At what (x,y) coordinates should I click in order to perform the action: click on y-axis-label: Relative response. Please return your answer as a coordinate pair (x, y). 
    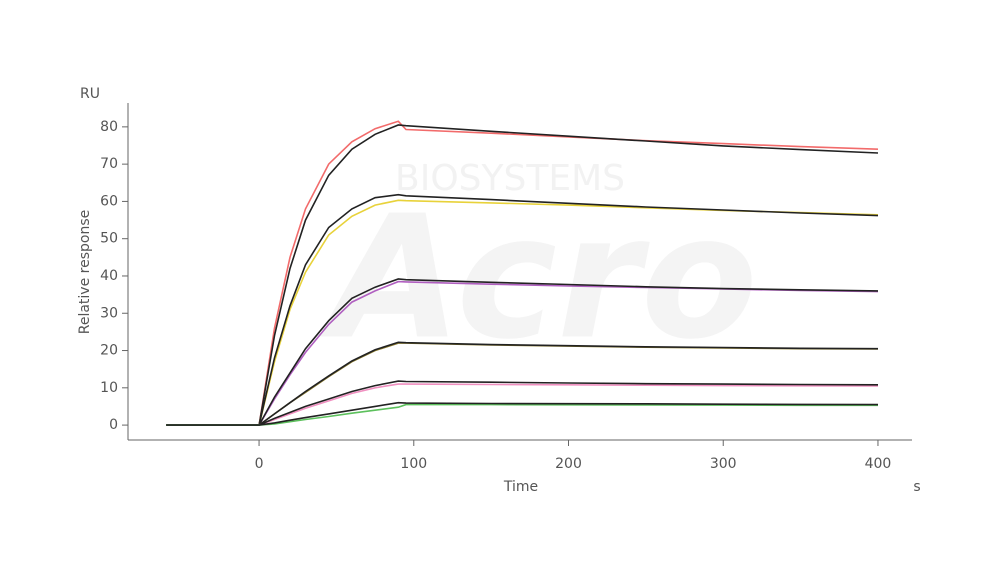
    Looking at the image, I should click on (85, 272).